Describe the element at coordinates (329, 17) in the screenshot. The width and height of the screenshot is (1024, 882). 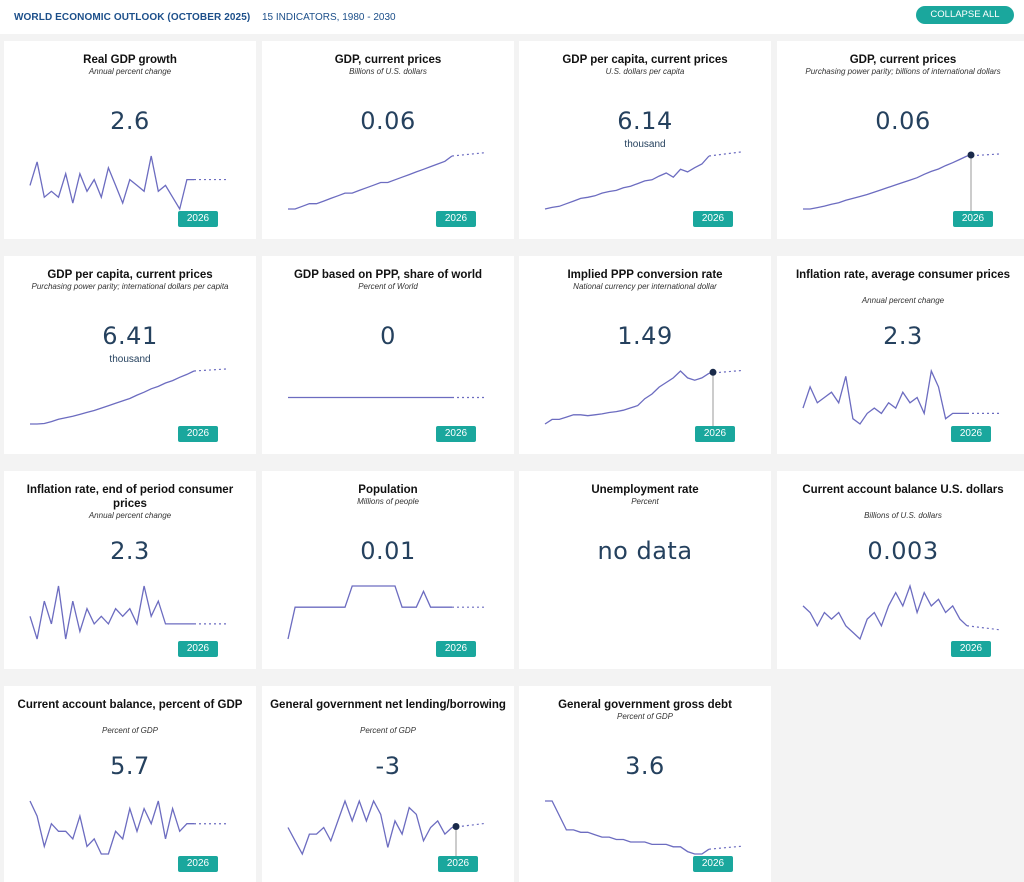
I see `indicator-count: 15 INDICATORS, 1980 - 2030` at that location.